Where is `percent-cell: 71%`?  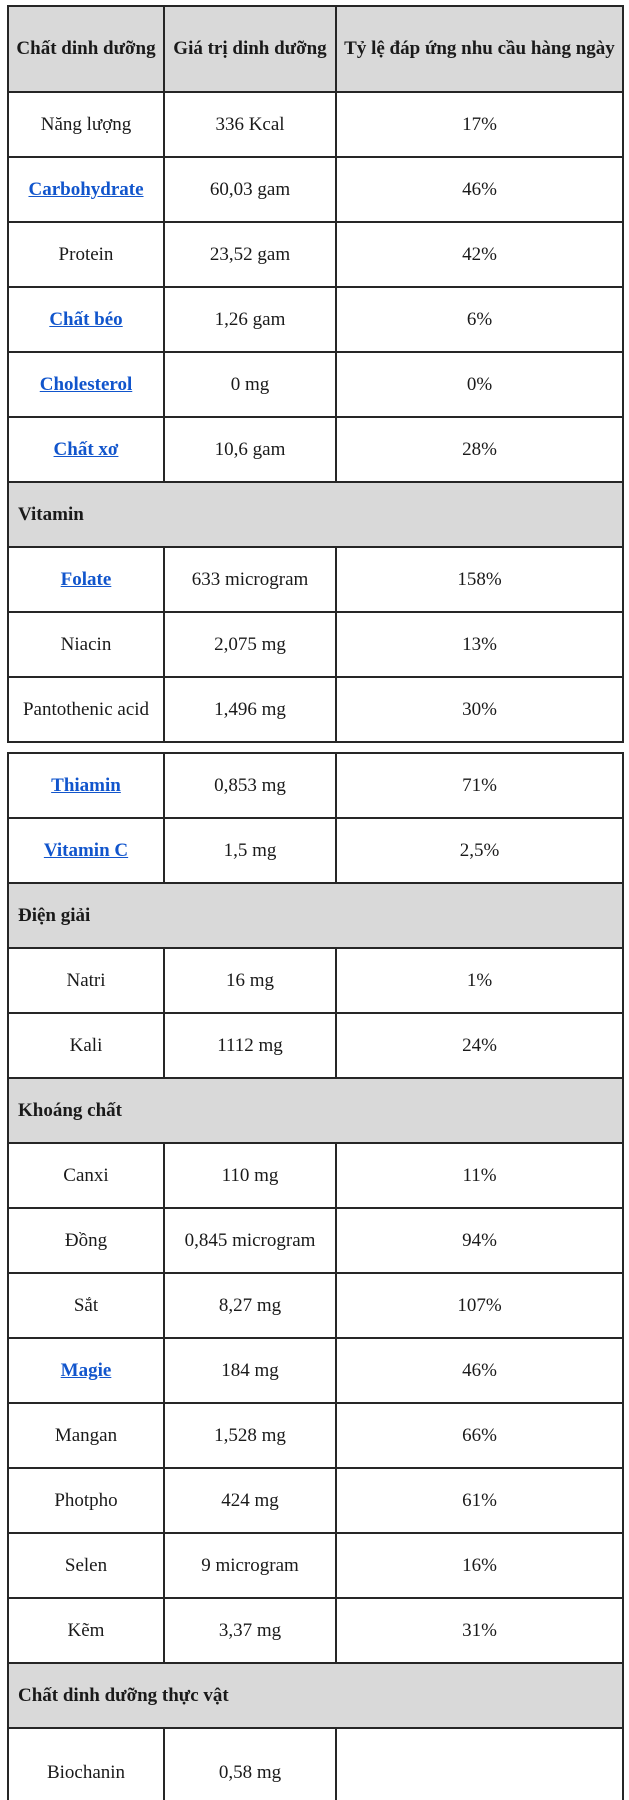
percent-cell: 71% is located at coordinates (479, 785).